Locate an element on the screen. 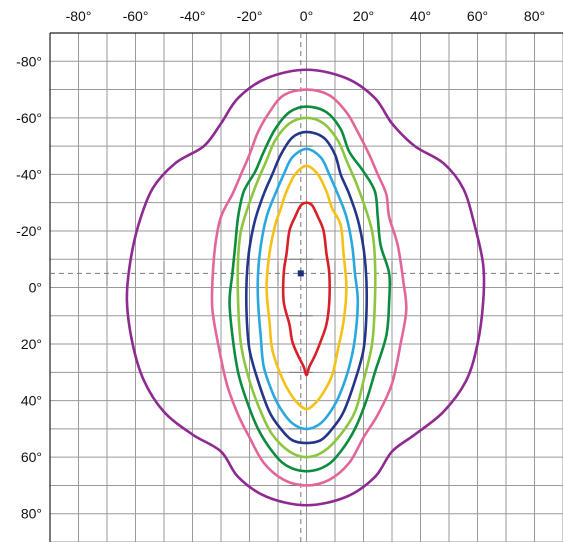 The image size is (563, 542). x-tick-label: 0° is located at coordinates (306, 16).